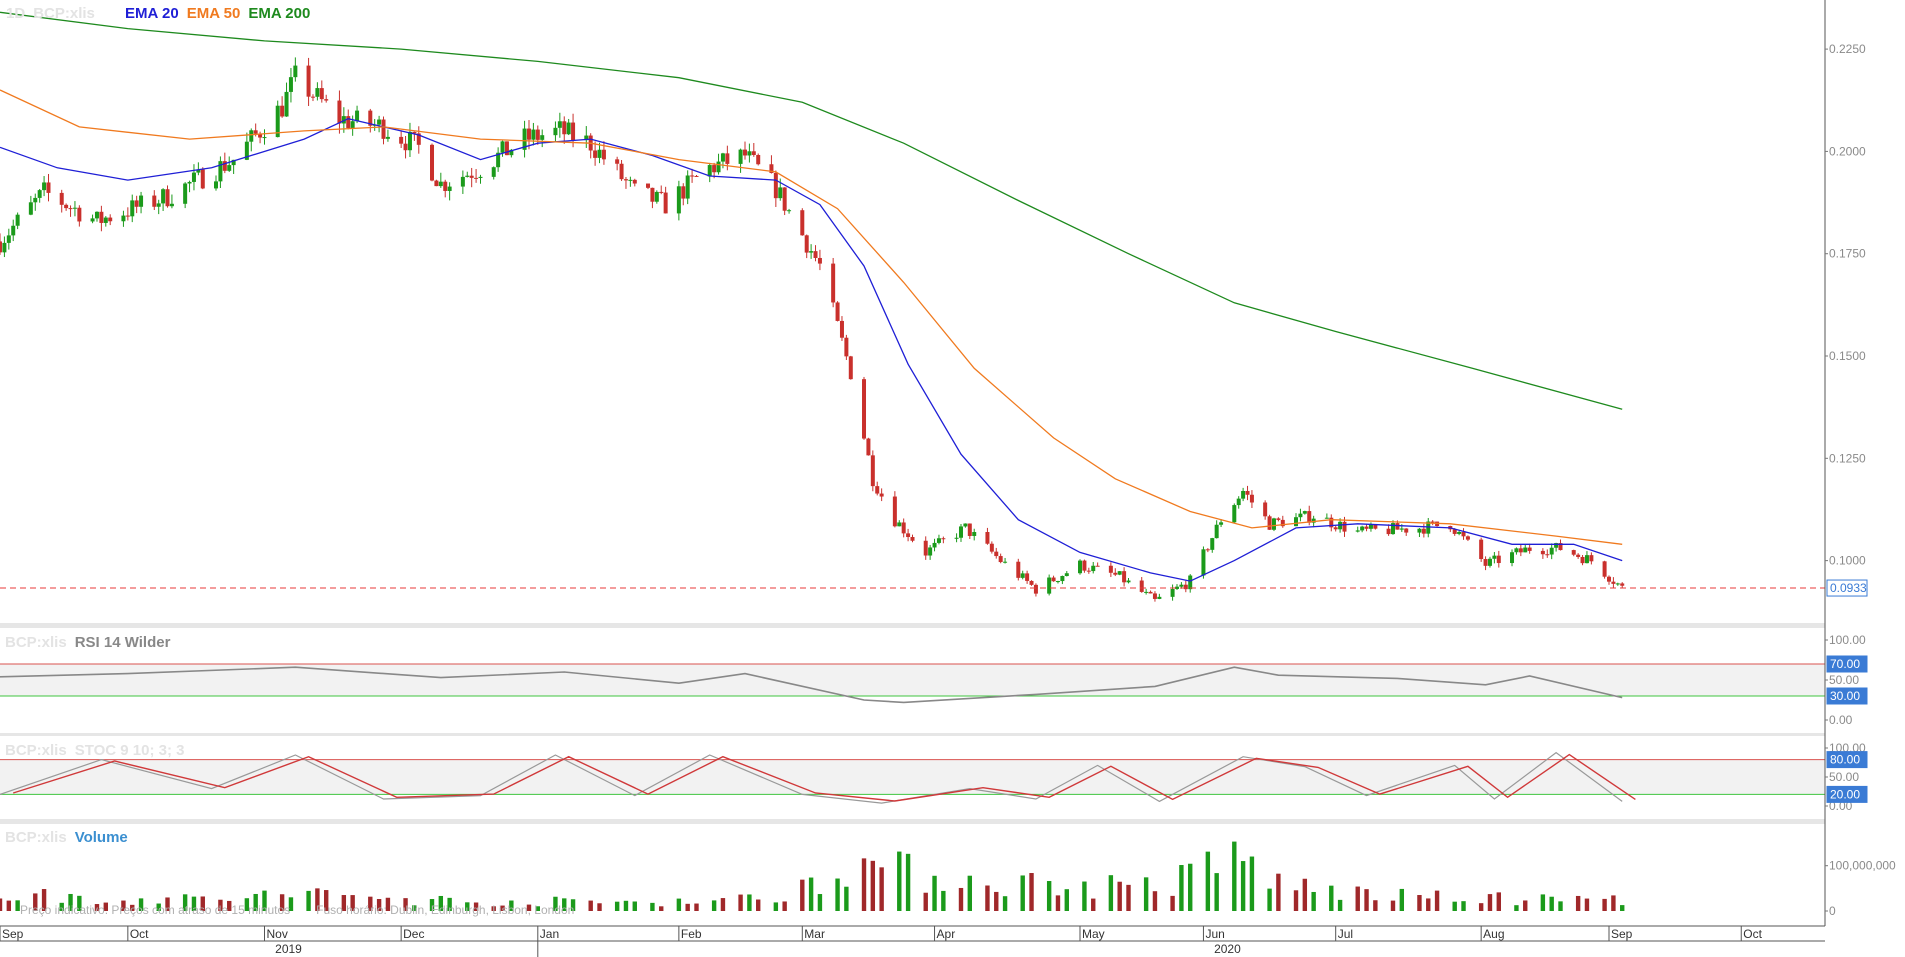 Image resolution: width=1905 pixels, height=957 pixels. What do you see at coordinates (279, 13) in the screenshot?
I see `ema200-label: EMA 200` at bounding box center [279, 13].